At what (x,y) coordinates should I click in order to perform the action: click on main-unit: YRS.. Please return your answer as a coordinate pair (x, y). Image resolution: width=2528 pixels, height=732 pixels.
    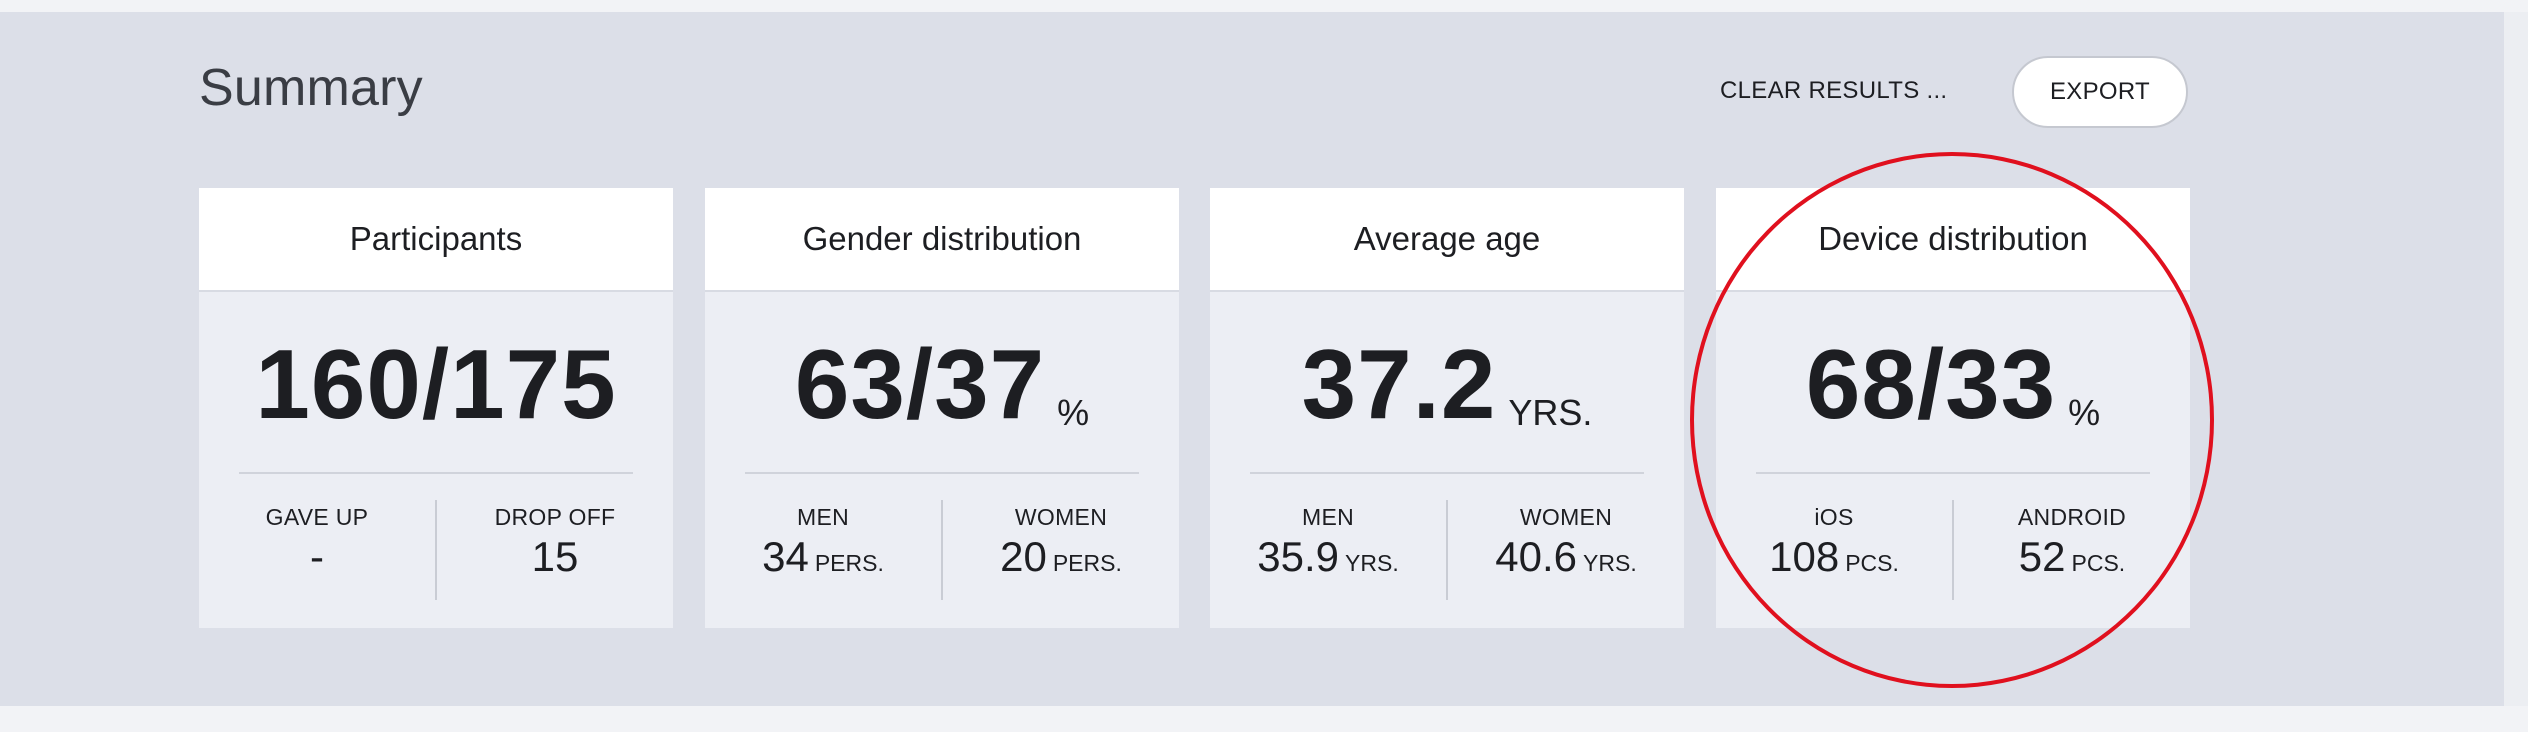
    Looking at the image, I should click on (1550, 412).